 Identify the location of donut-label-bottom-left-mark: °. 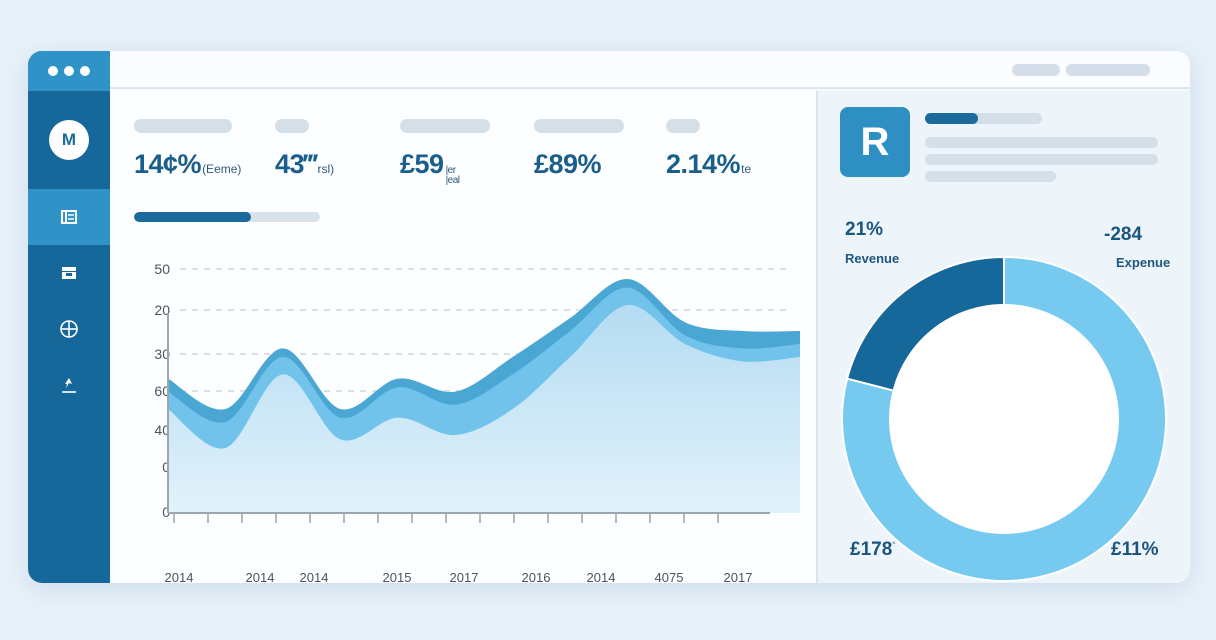
(894, 545).